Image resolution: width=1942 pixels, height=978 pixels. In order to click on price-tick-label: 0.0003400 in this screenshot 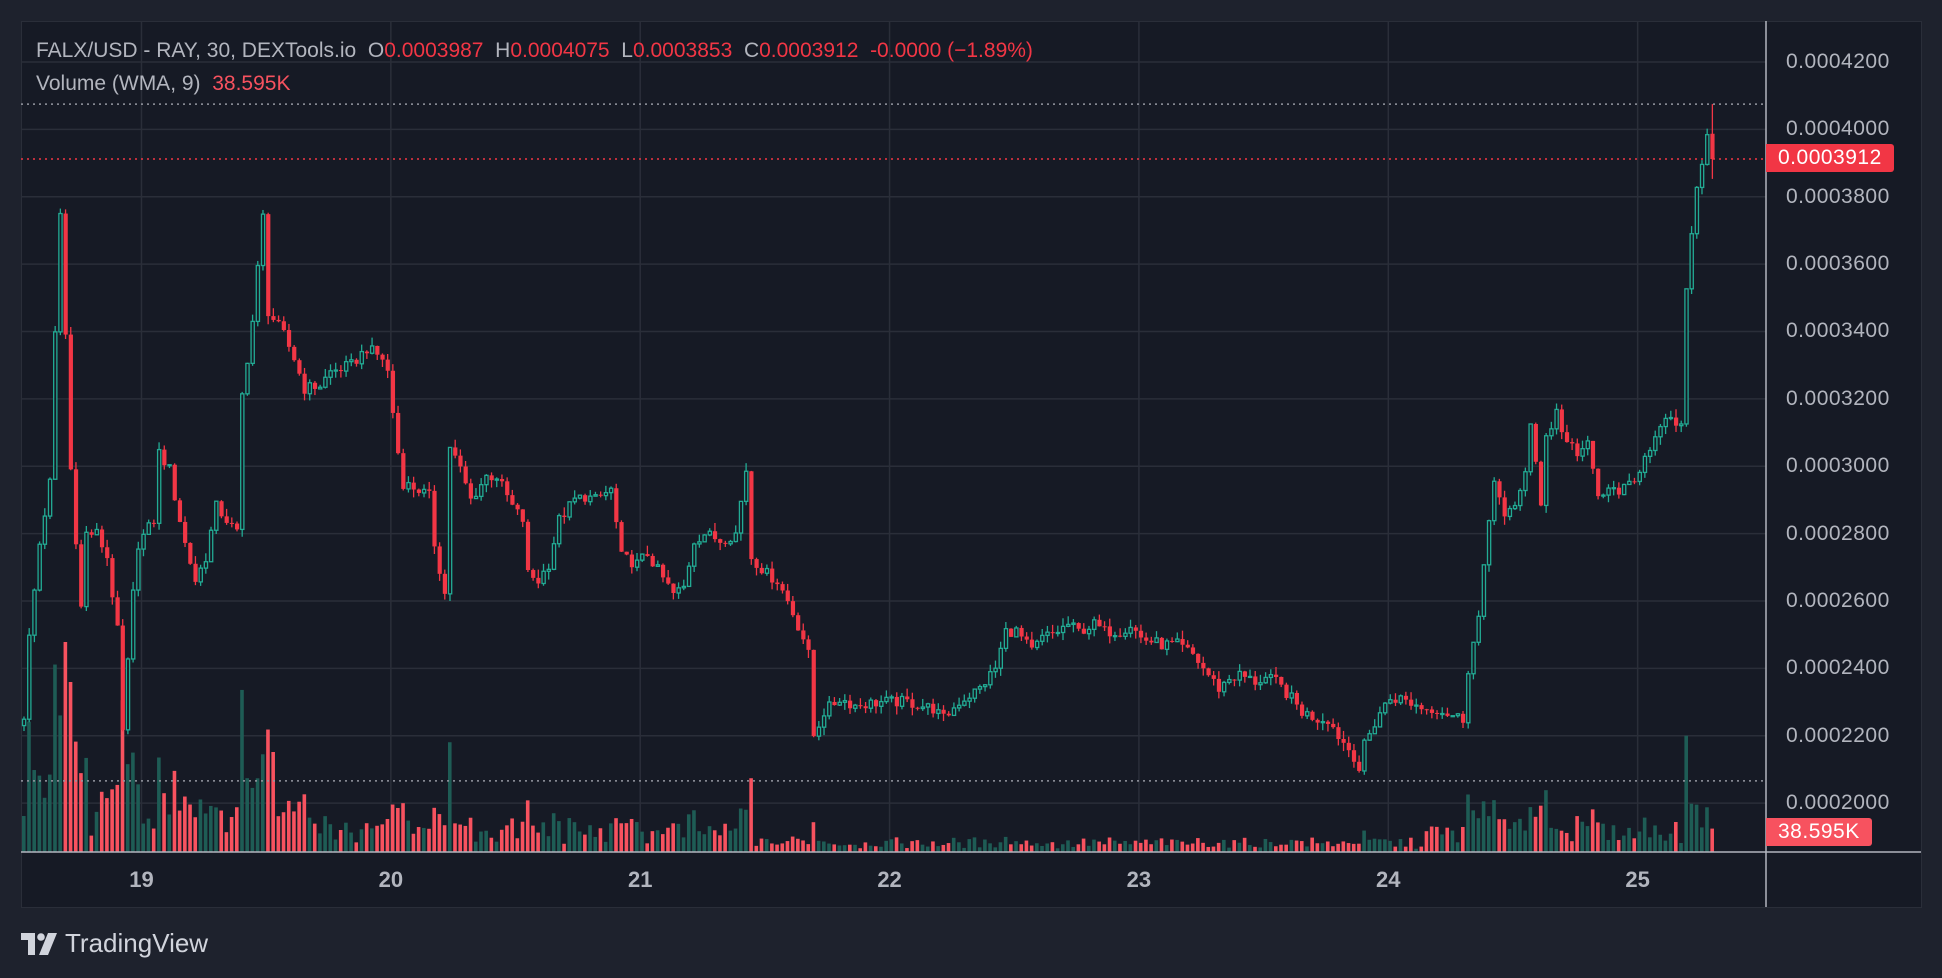, I will do `click(1838, 331)`.